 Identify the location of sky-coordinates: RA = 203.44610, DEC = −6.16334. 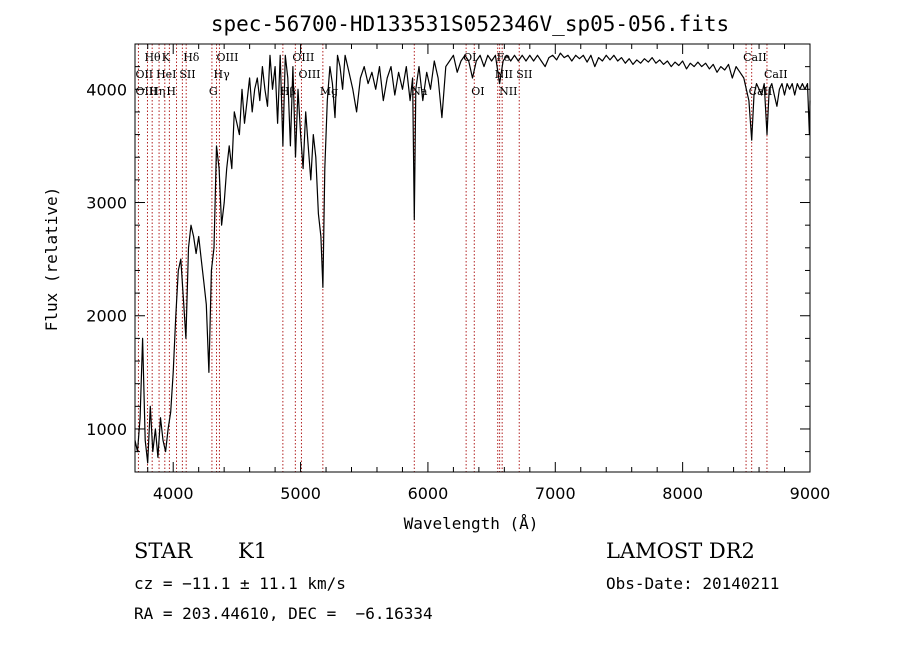
(283, 613).